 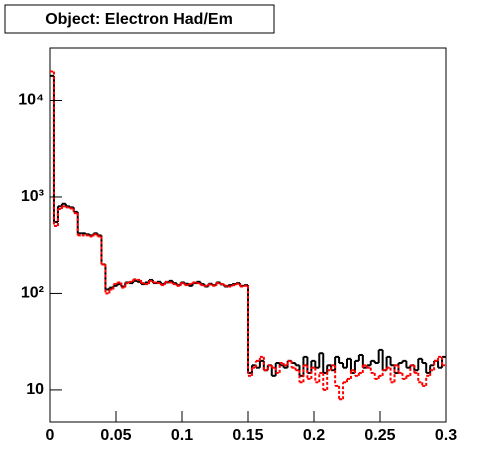 I want to click on title-box, so click(x=139, y=19).